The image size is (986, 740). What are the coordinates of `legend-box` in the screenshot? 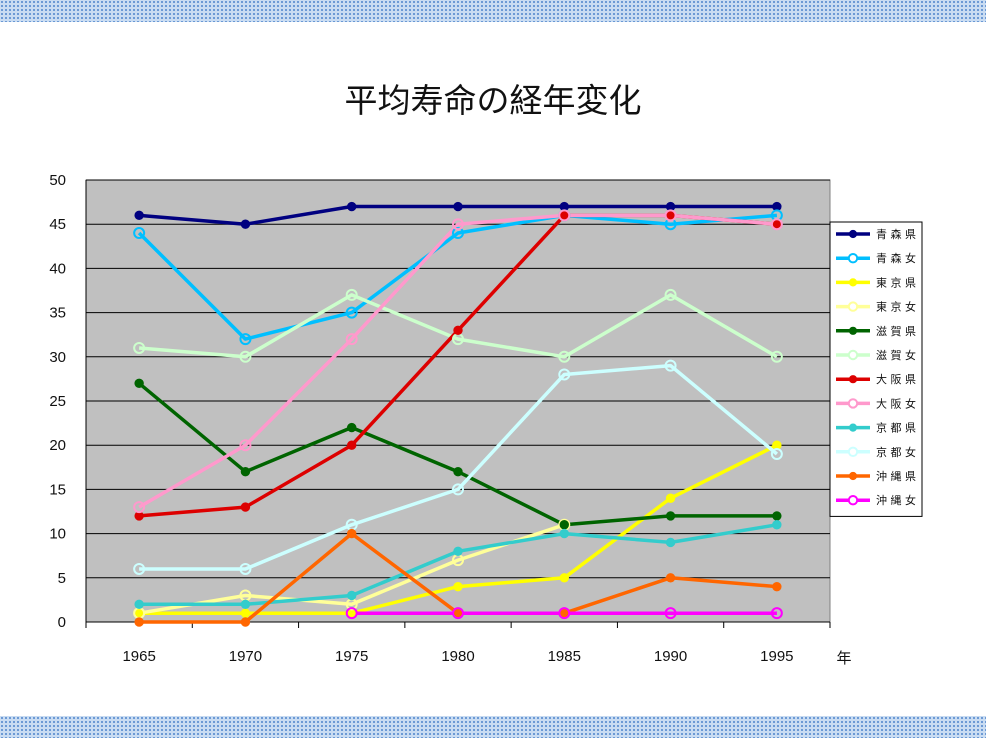 It's located at (876, 369).